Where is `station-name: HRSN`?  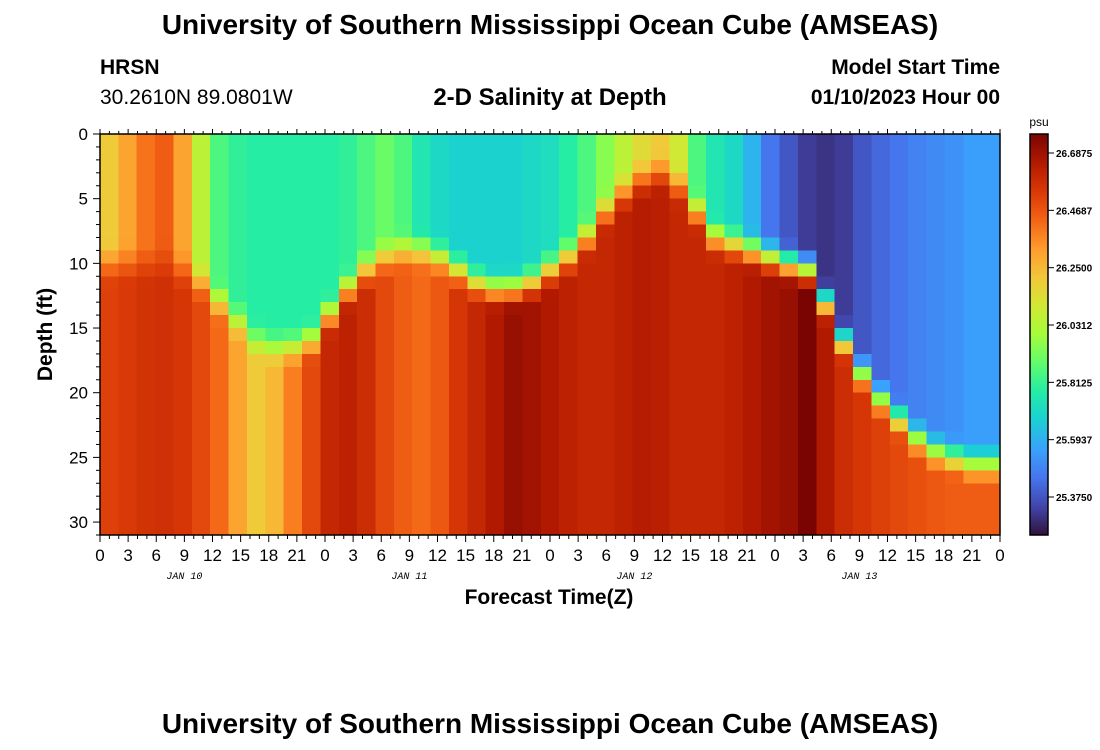 station-name: HRSN is located at coordinates (130, 67).